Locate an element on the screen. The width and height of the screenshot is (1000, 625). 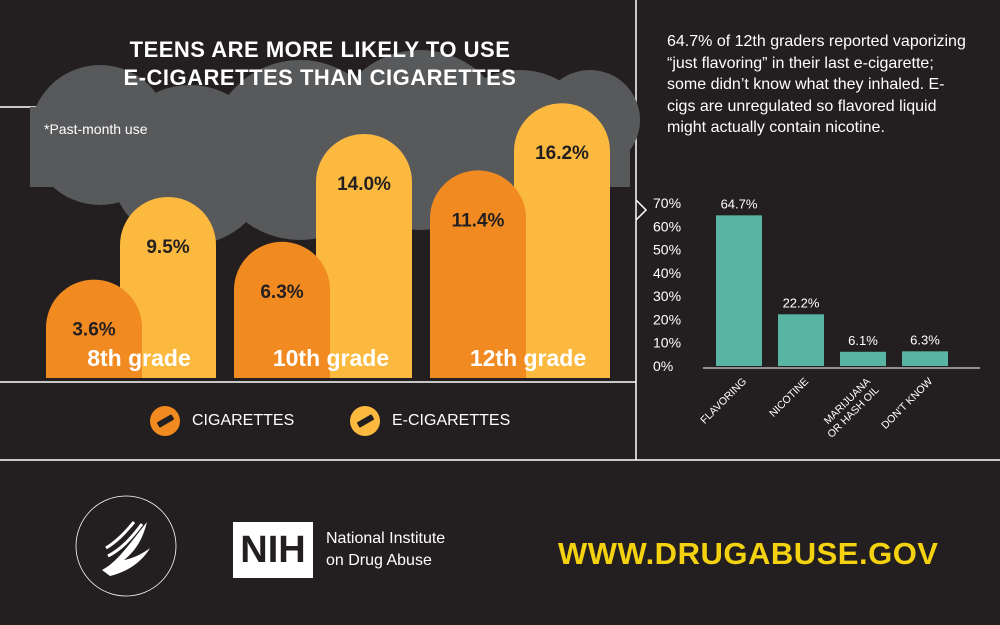
institute-name: National Institute on Drug Abuse is located at coordinates (385, 550).